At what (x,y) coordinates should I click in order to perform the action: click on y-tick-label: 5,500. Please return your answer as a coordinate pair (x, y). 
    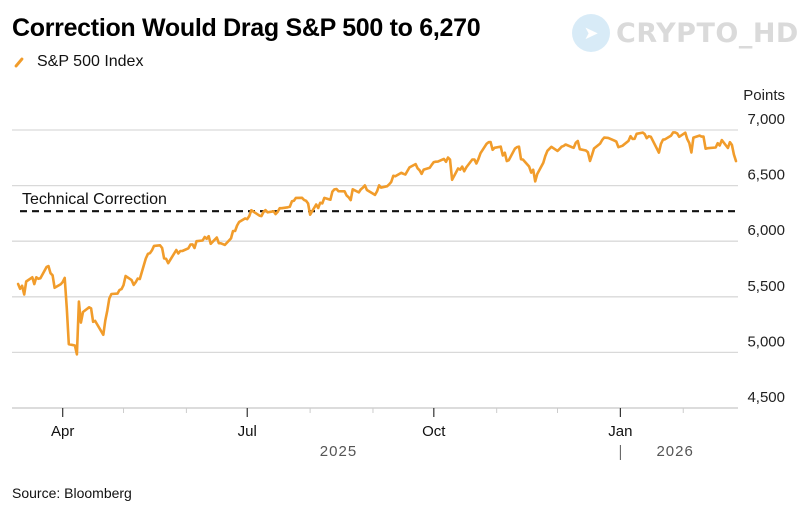
    Looking at the image, I should click on (766, 286).